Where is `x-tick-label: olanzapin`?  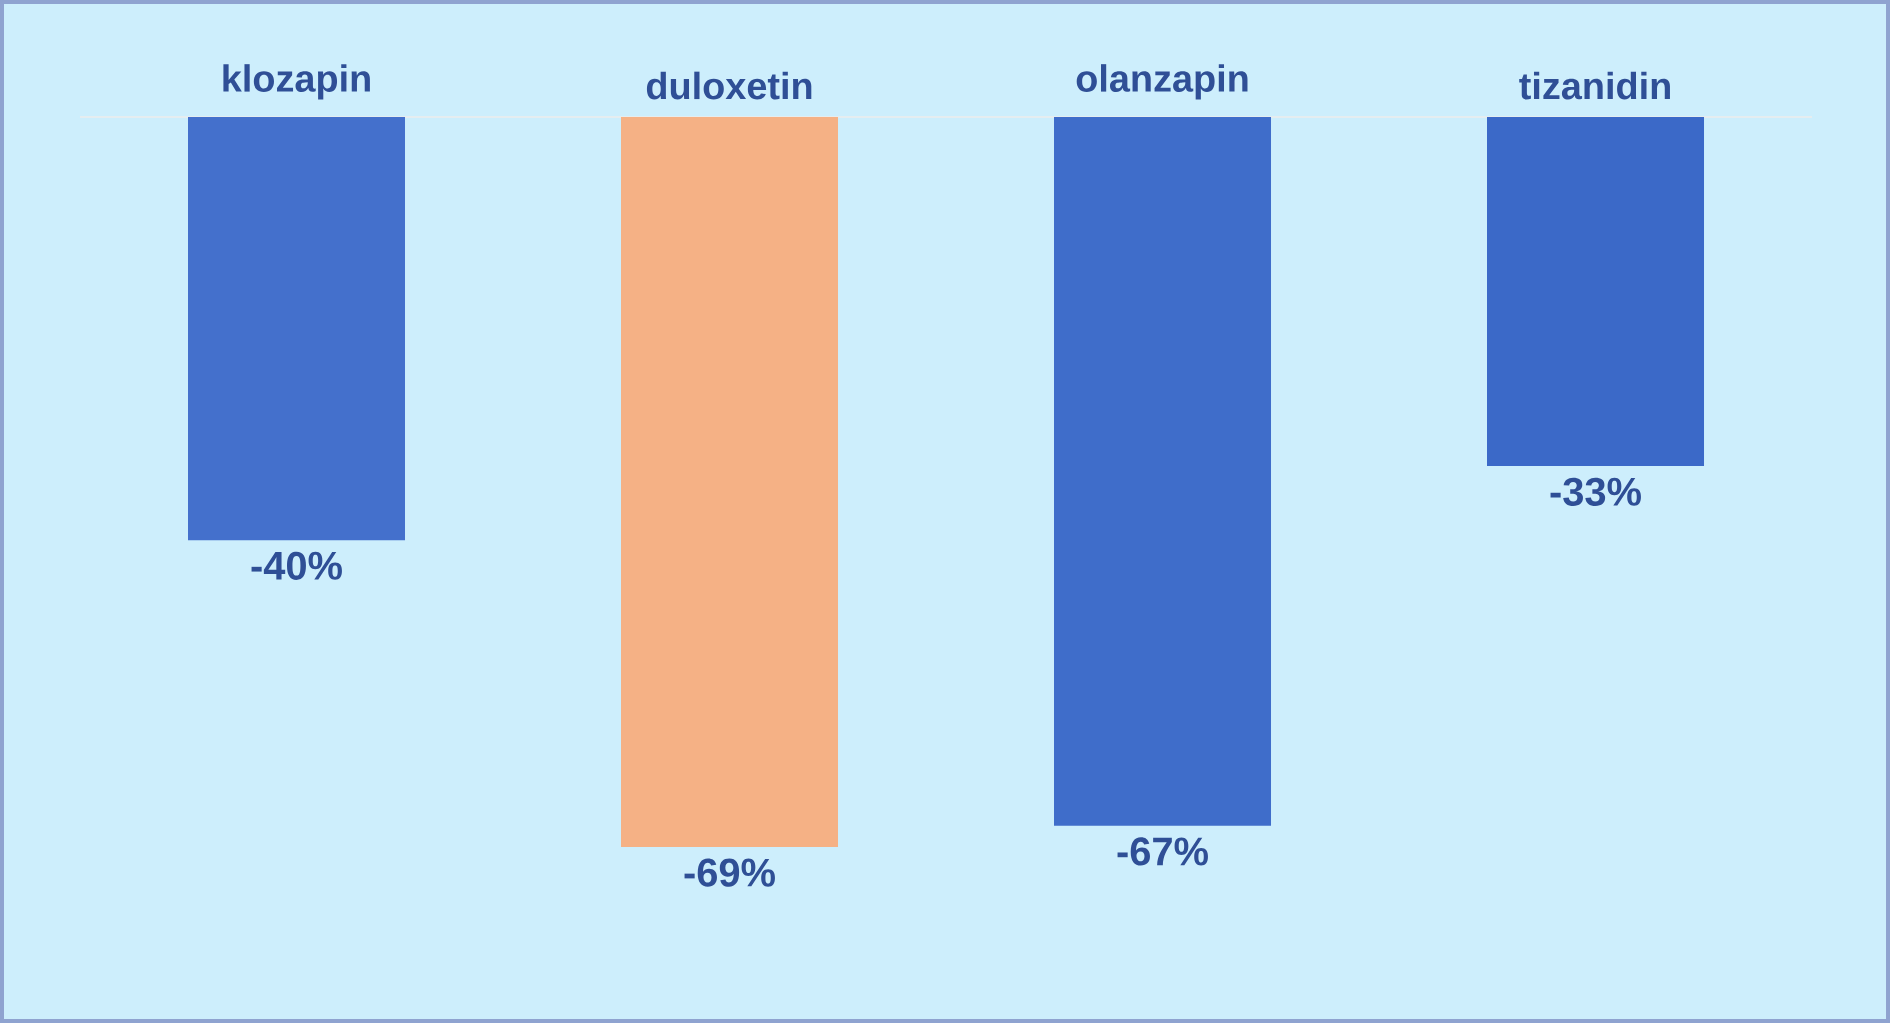 x-tick-label: olanzapin is located at coordinates (1162, 82).